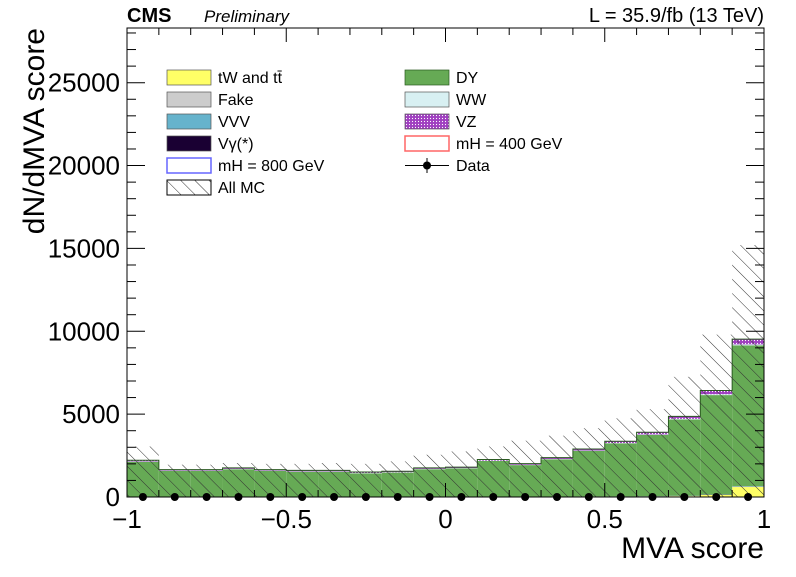 This screenshot has height=577, width=796. What do you see at coordinates (466, 122) in the screenshot?
I see `legend-label: VZ` at bounding box center [466, 122].